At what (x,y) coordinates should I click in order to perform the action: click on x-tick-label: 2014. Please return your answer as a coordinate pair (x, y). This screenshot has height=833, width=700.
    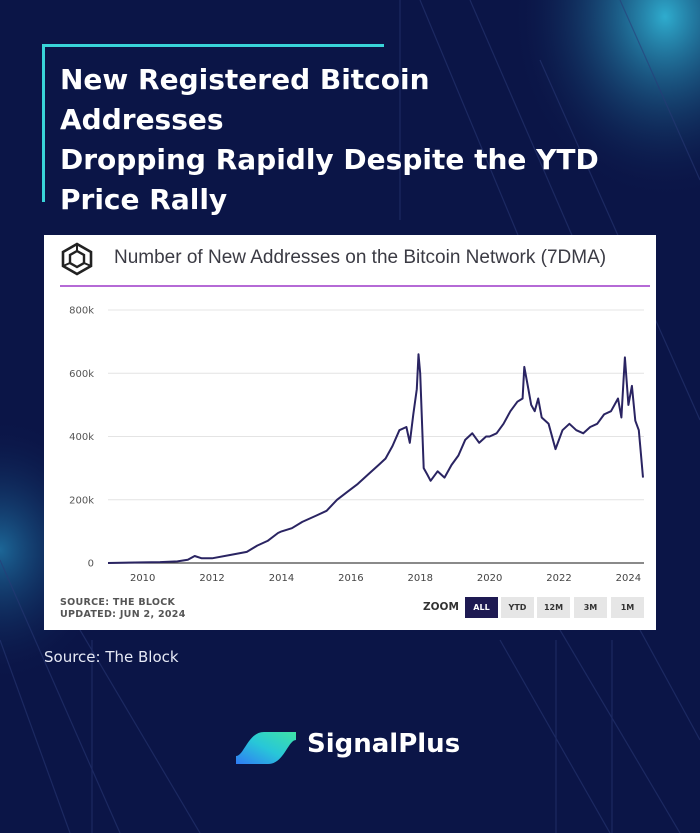
    Looking at the image, I should click on (281, 578).